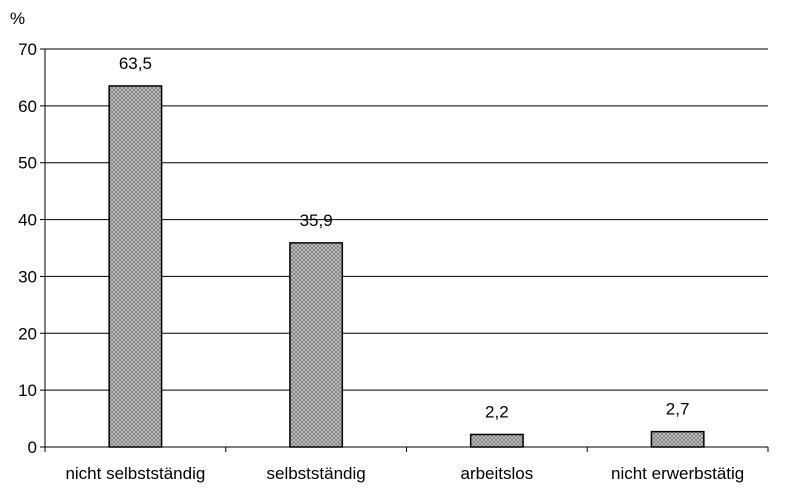 Image resolution: width=787 pixels, height=488 pixels. What do you see at coordinates (31, 248) in the screenshot?
I see `y-axis-ticks: 0 10 20 30 40 50 60 70` at bounding box center [31, 248].